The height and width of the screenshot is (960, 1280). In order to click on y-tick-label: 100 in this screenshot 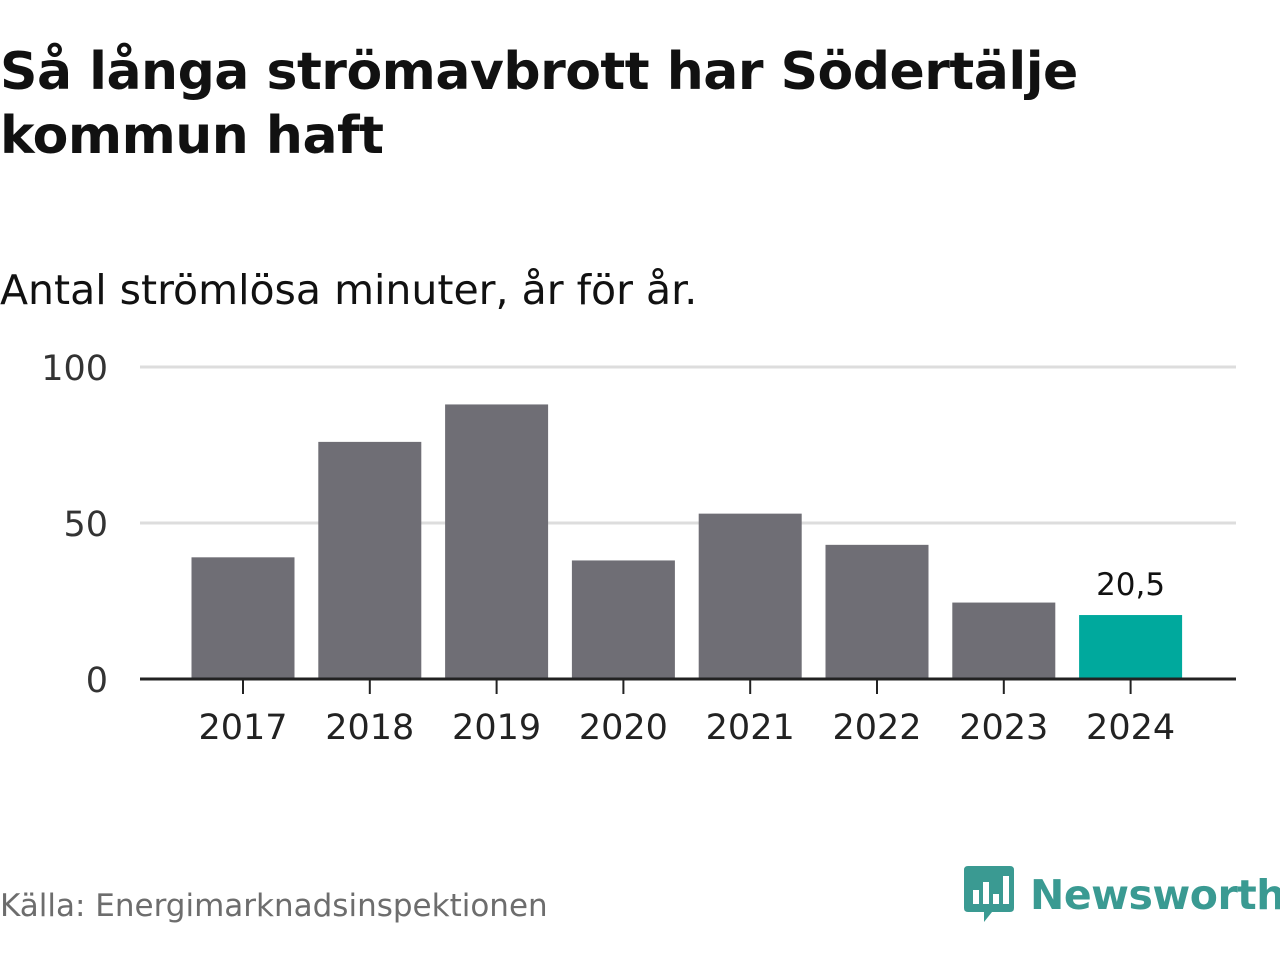, I will do `click(74, 369)`.